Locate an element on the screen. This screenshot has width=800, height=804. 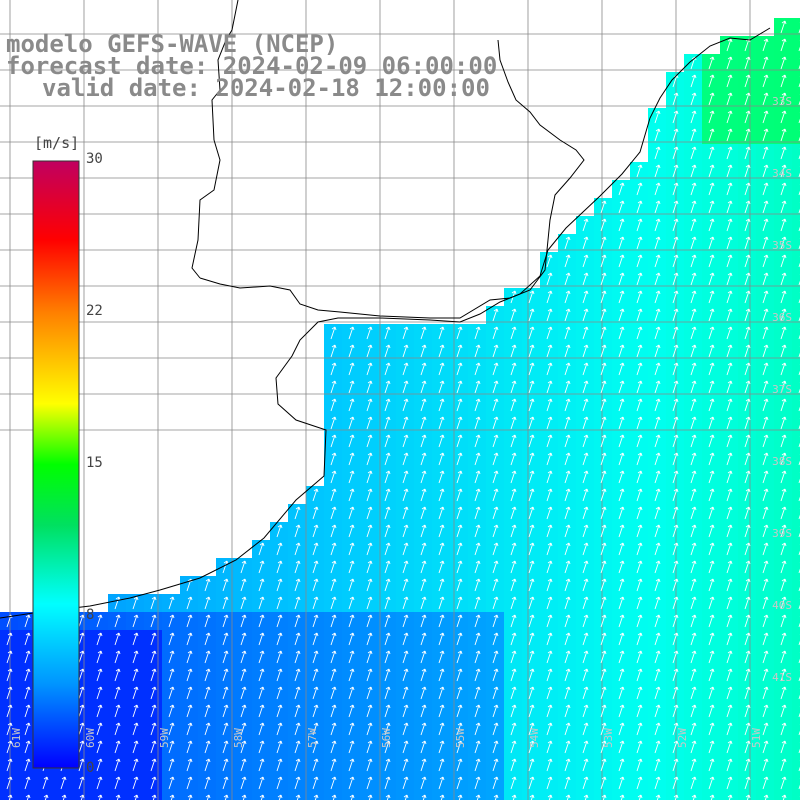
lon-label: 60W is located at coordinates (90, 738).